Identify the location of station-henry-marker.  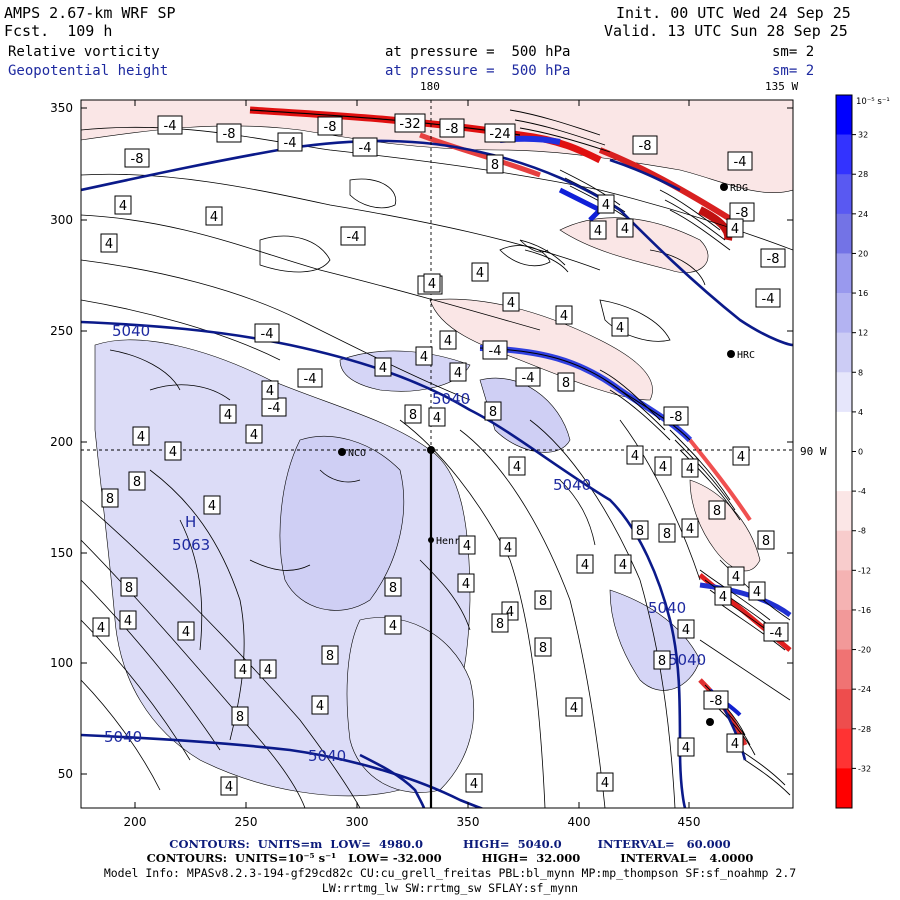
(431, 540).